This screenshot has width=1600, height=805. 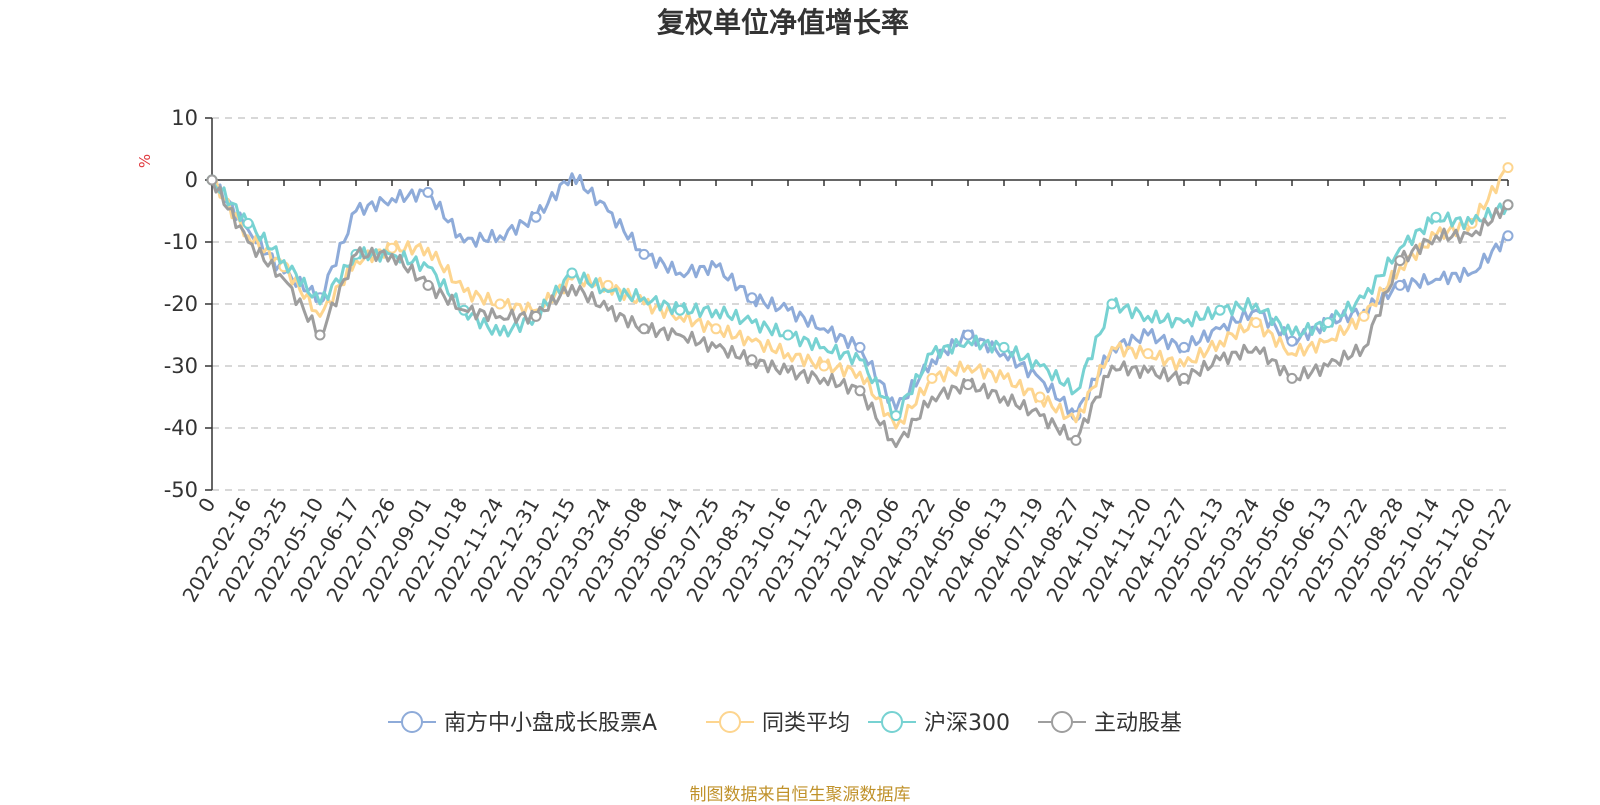 What do you see at coordinates (967, 723) in the screenshot?
I see `legend-label: 沪深300` at bounding box center [967, 723].